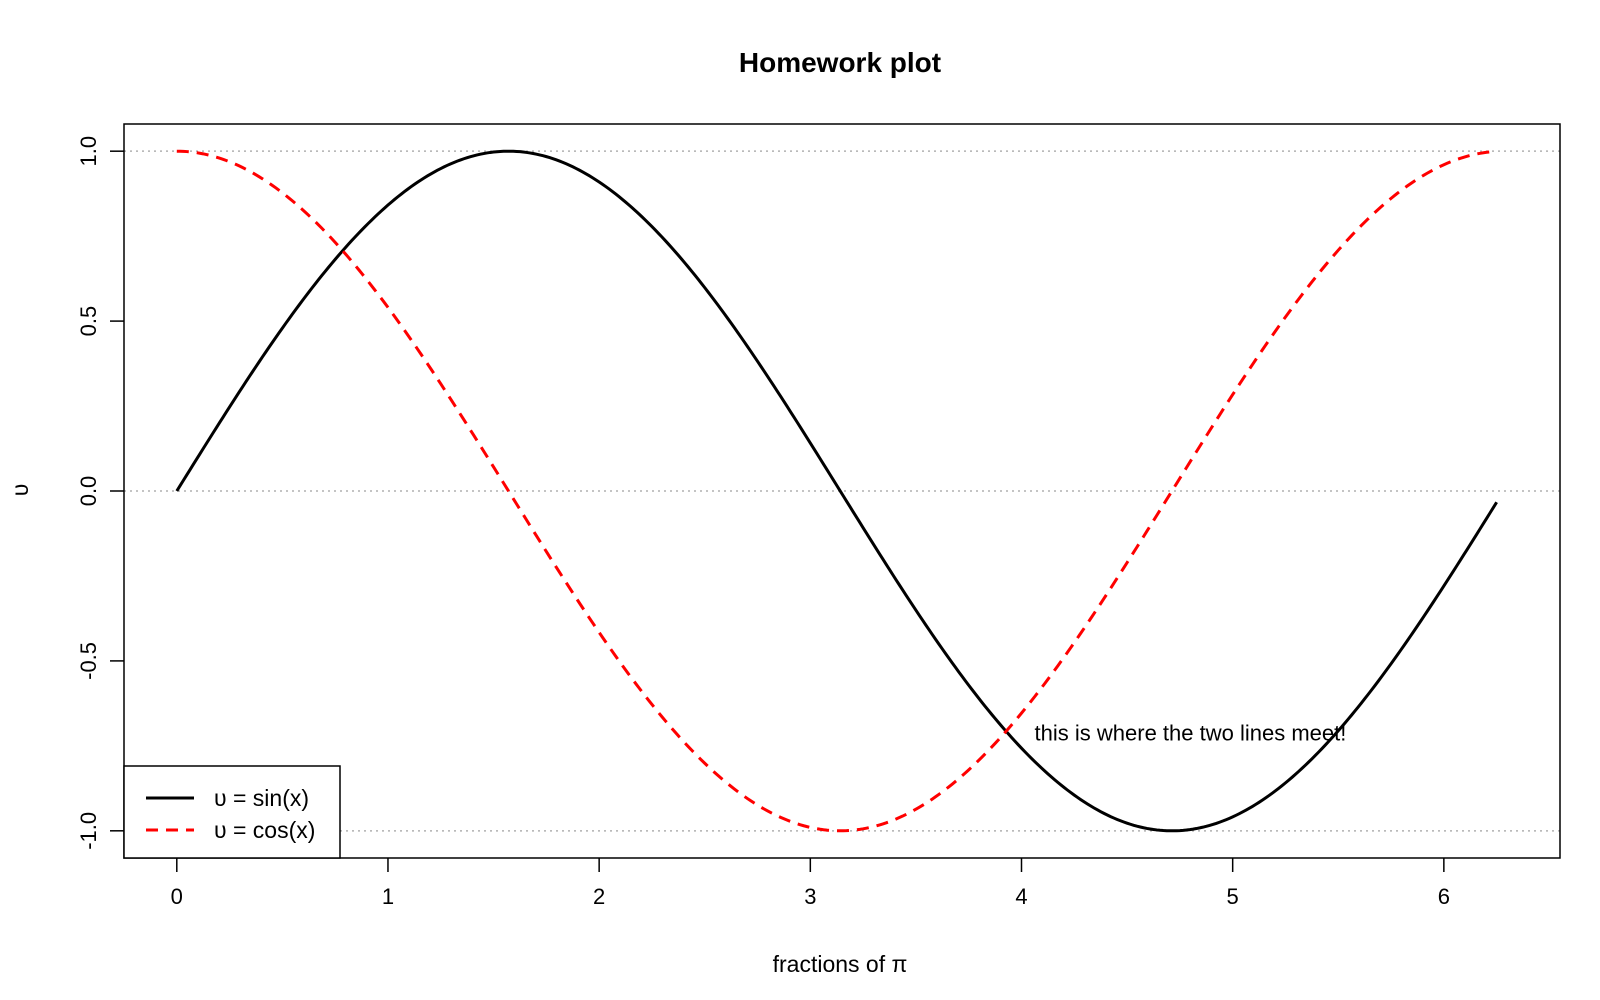 Image resolution: width=1600 pixels, height=1000 pixels. I want to click on legend-label-cos: υ = cos(x), so click(264, 830).